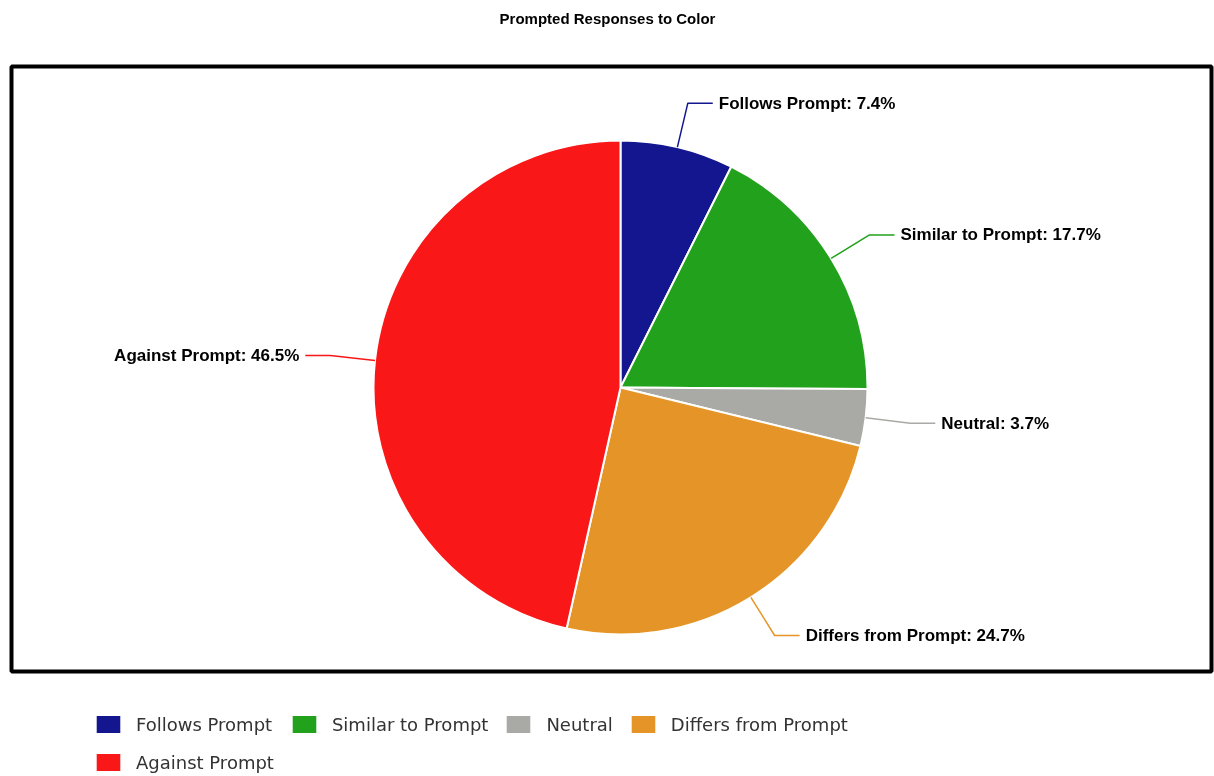 The image size is (1214, 776). I want to click on data-label: Similar to Prompt: 17.7%, so click(1000, 235).